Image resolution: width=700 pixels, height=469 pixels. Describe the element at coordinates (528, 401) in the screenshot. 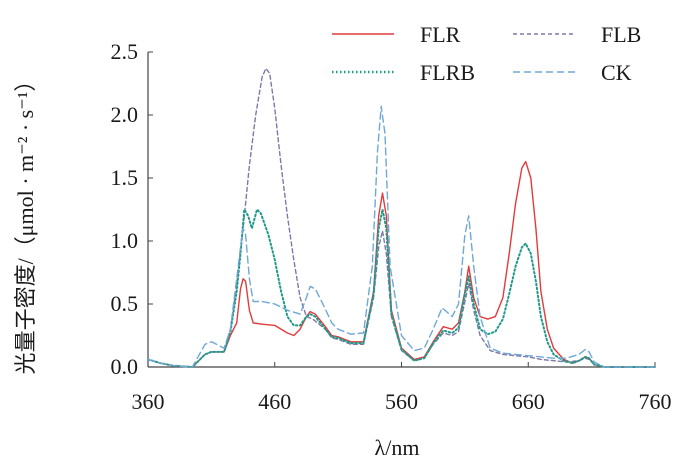

I see `x-tick-label: 660` at that location.